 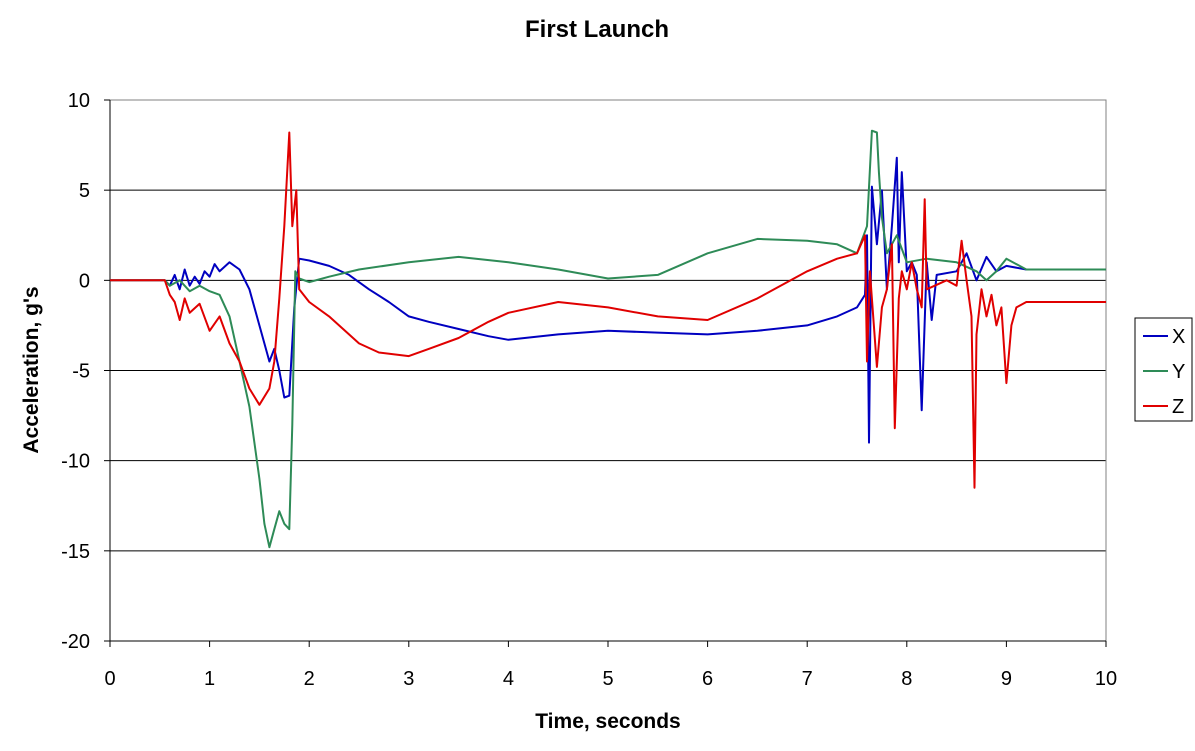 I want to click on x-tick-label: 4, so click(x=508, y=679).